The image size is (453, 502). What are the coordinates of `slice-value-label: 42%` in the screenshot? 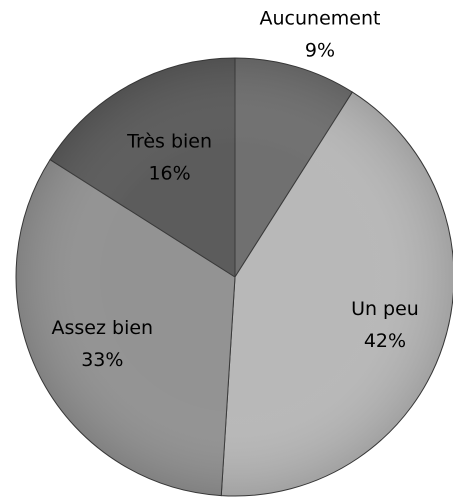 It's located at (385, 341).